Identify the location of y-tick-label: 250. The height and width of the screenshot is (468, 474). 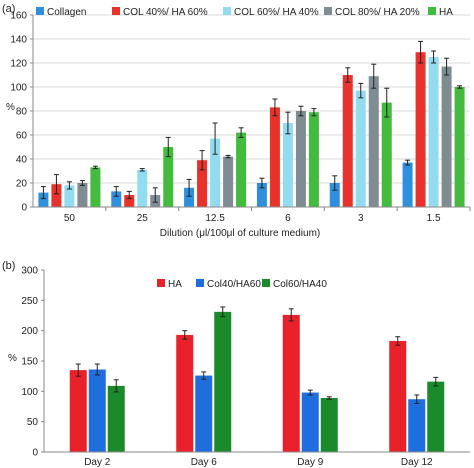
(29, 301).